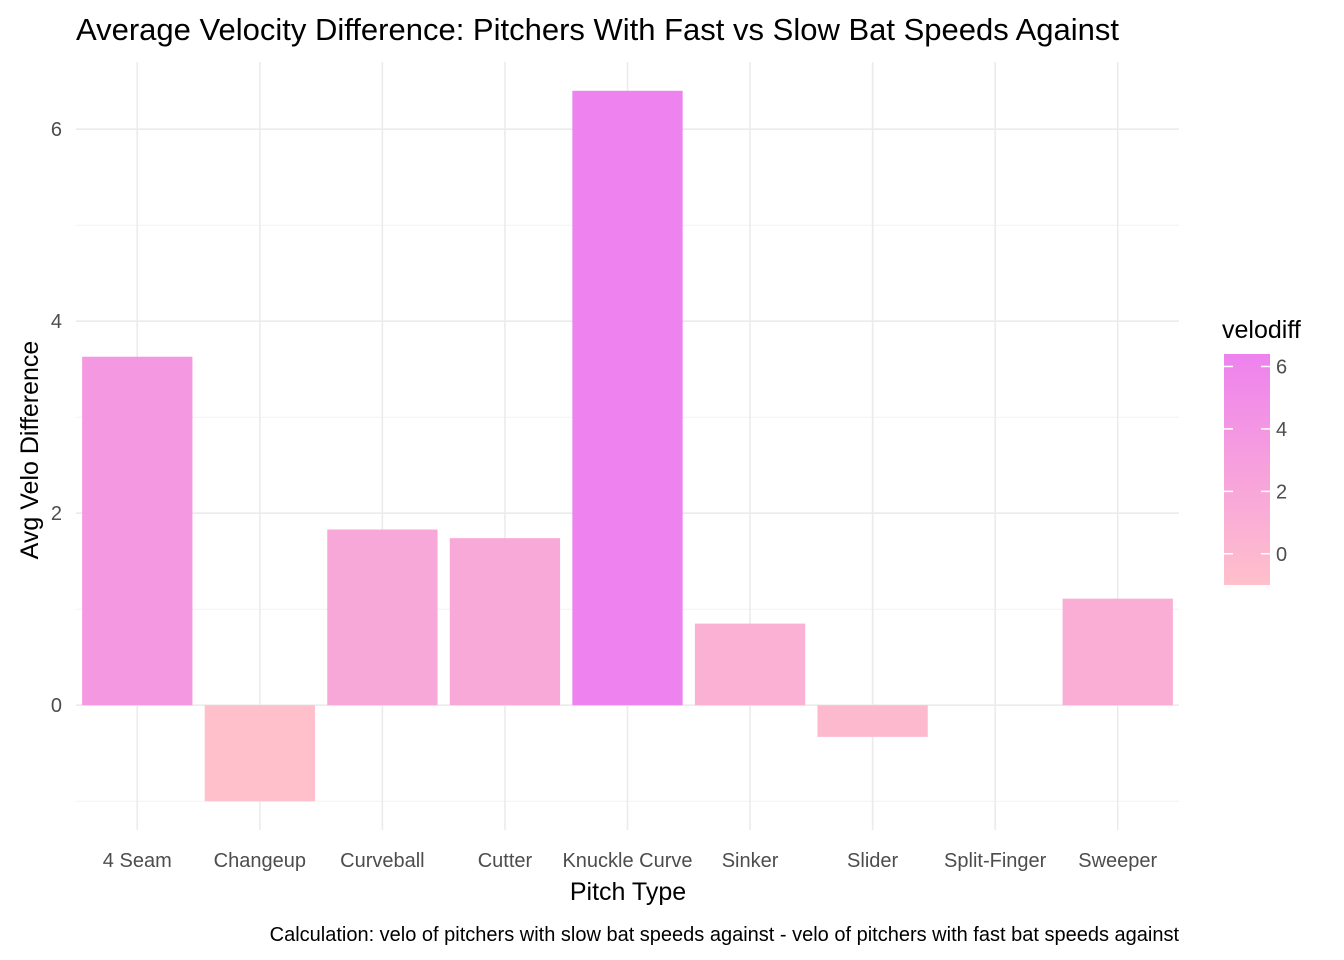  What do you see at coordinates (56, 322) in the screenshot?
I see `y-tick-label: 4` at bounding box center [56, 322].